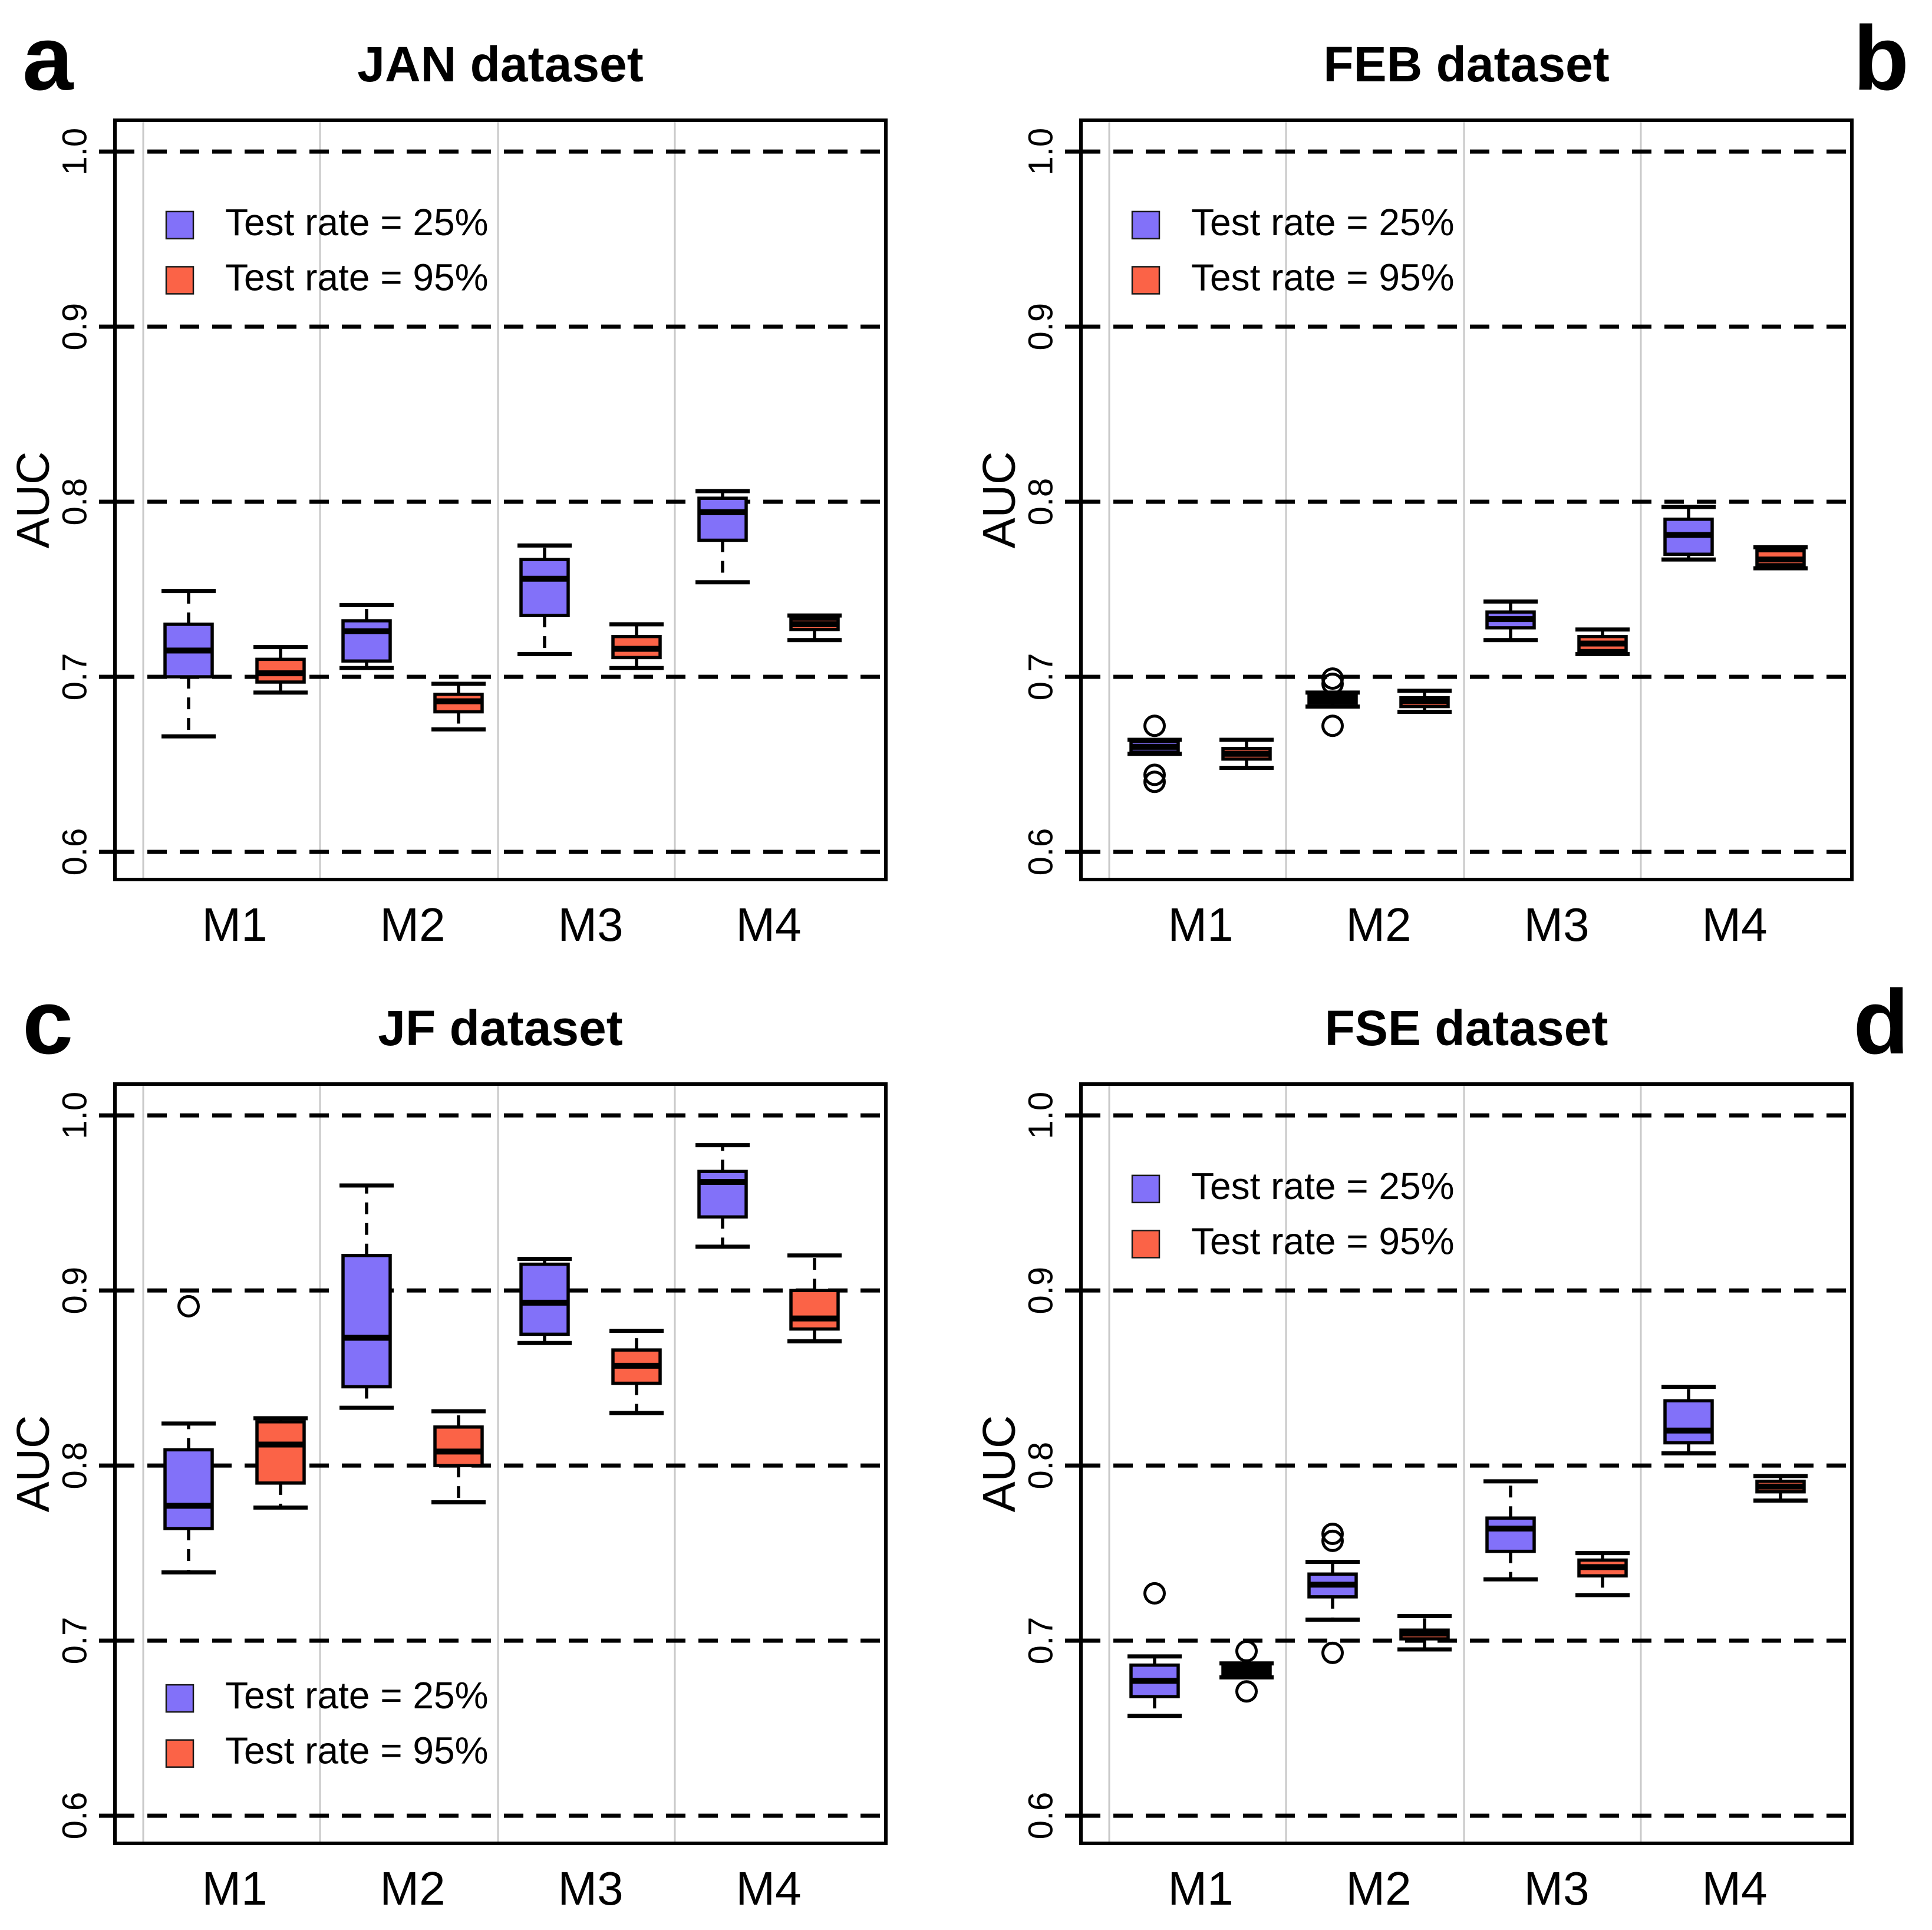 The width and height of the screenshot is (1932, 1930). I want to click on box-a-s1-M4, so click(722, 537).